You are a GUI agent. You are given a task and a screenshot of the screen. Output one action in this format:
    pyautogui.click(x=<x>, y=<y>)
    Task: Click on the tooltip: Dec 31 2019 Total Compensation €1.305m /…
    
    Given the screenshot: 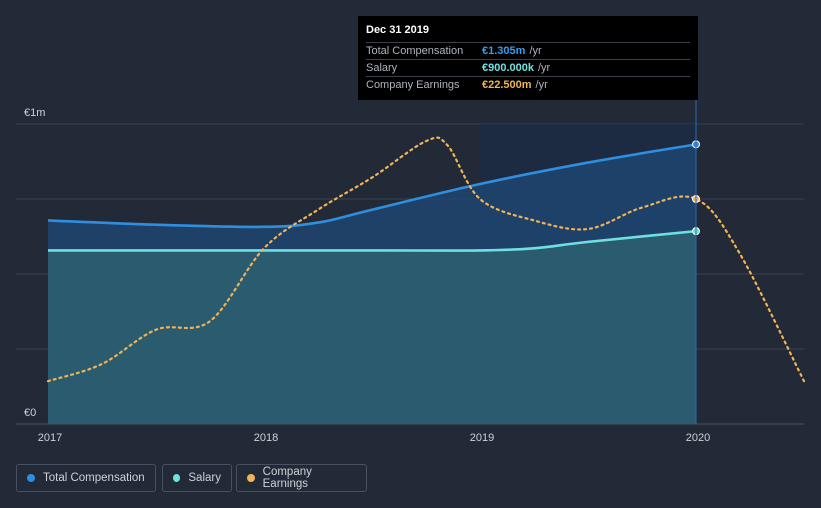 What is the action you would take?
    pyautogui.click(x=528, y=58)
    